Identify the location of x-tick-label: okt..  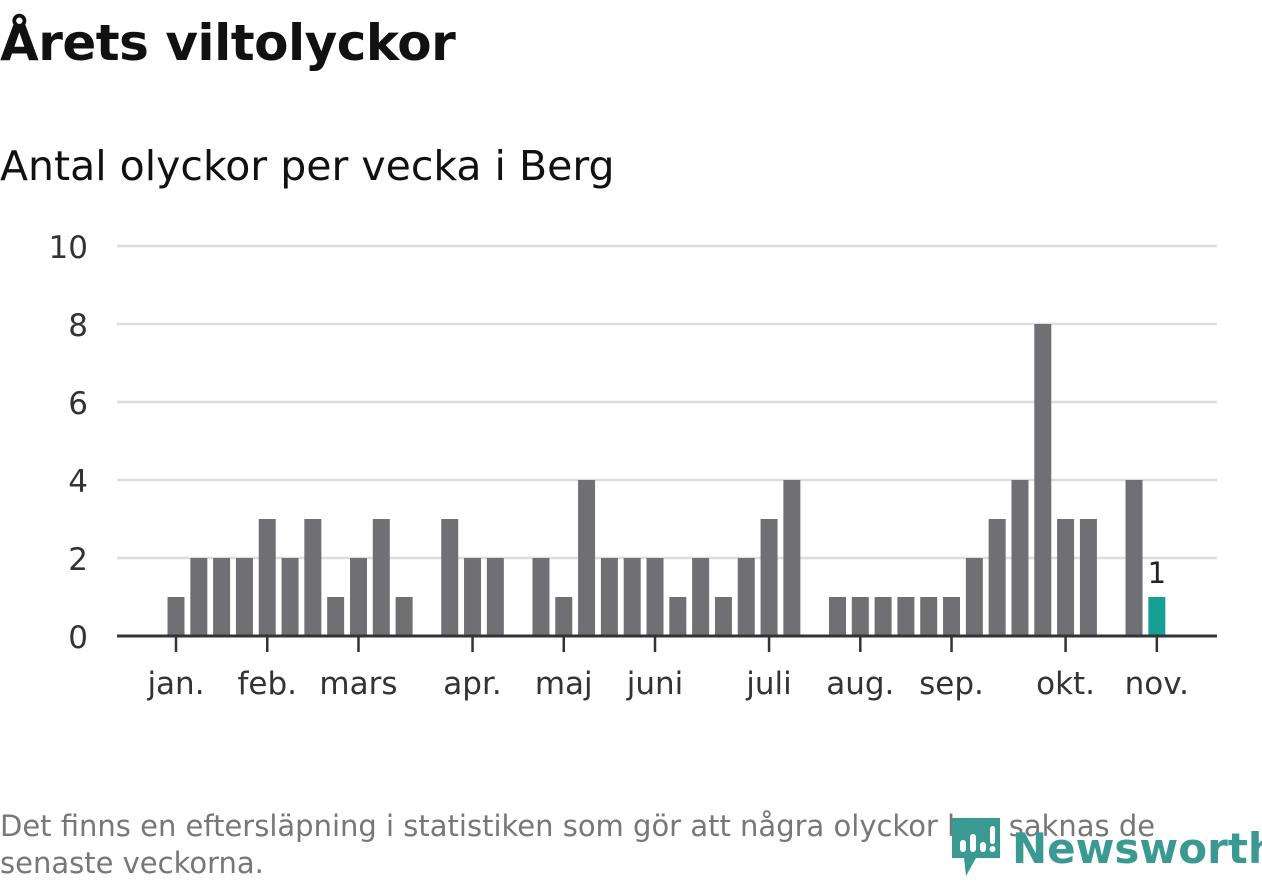
(1065, 684).